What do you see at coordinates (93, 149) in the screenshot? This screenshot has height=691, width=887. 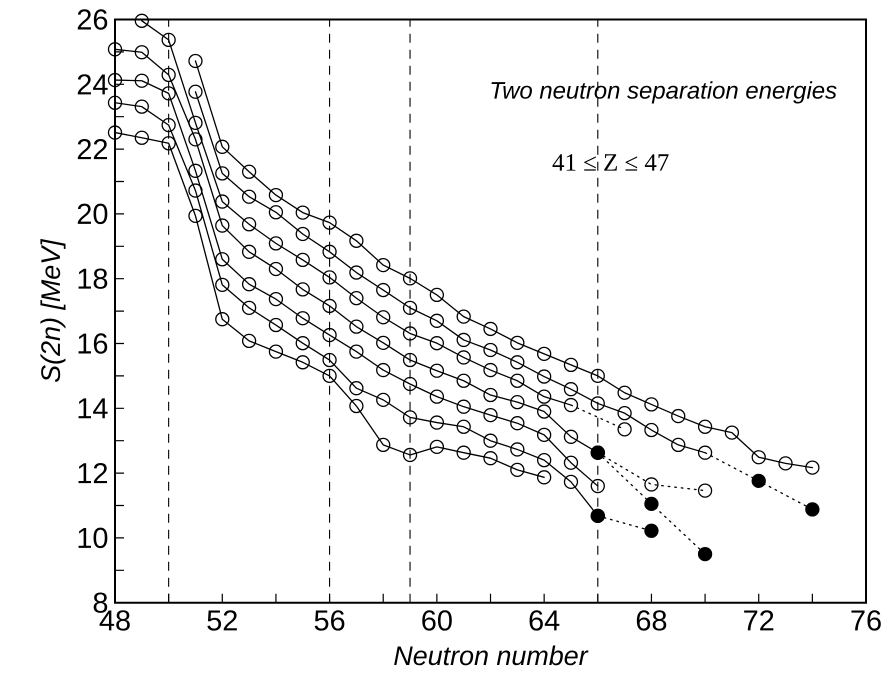 I see `y-tick-label: 22` at bounding box center [93, 149].